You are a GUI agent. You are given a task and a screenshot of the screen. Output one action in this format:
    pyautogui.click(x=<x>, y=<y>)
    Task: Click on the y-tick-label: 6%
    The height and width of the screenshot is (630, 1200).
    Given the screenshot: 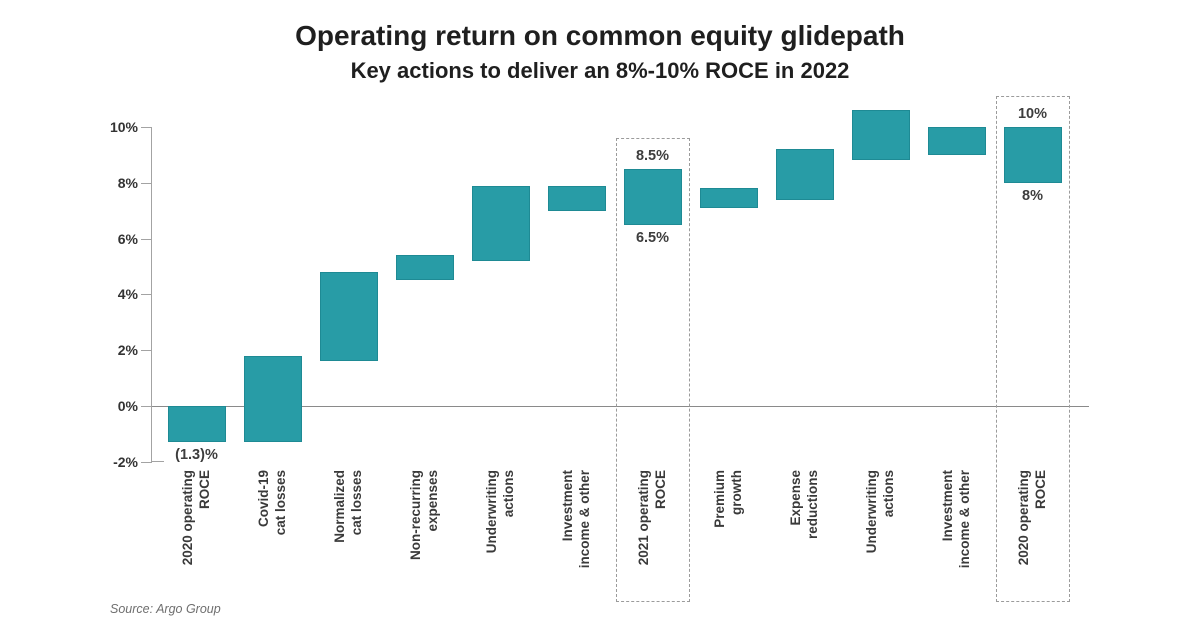 What is the action you would take?
    pyautogui.click(x=127, y=238)
    